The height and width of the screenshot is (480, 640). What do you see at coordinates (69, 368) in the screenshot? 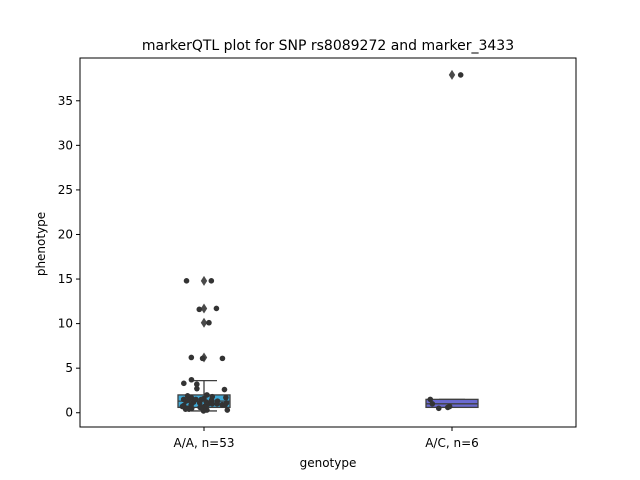
I see `y-tick-label: 5` at bounding box center [69, 368].